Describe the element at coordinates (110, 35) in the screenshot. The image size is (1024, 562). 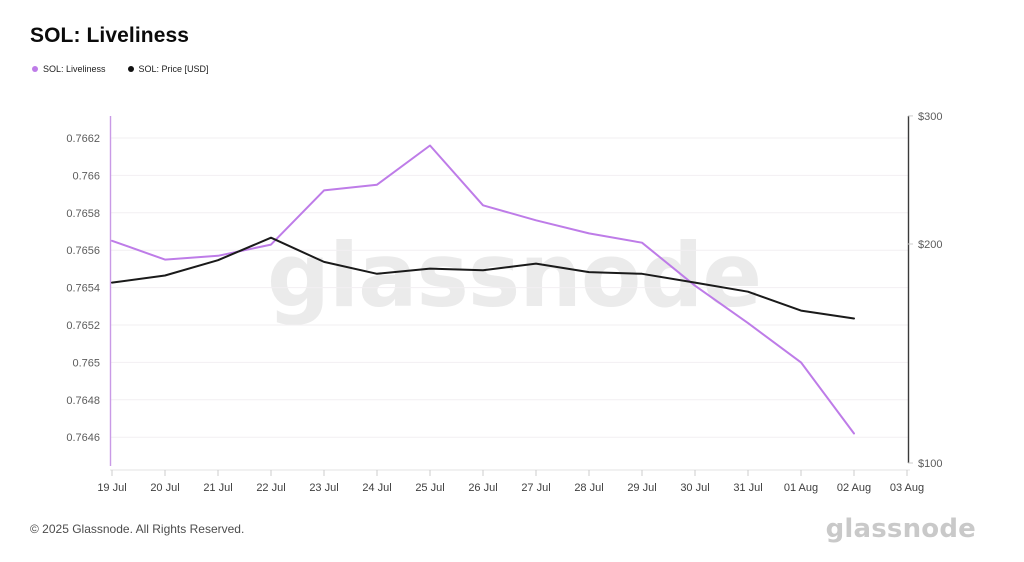
I see `page-title: SOL: Liveliness` at that location.